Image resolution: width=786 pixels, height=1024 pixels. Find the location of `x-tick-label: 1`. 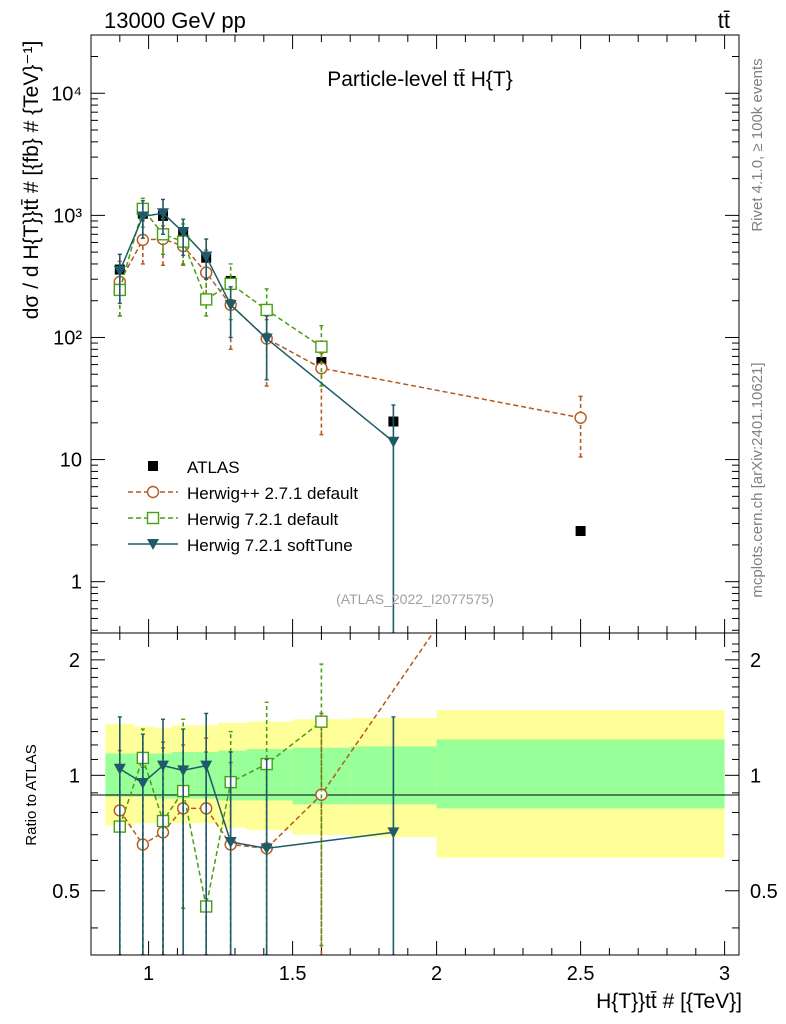

x-tick-label: 1 is located at coordinates (148, 974).